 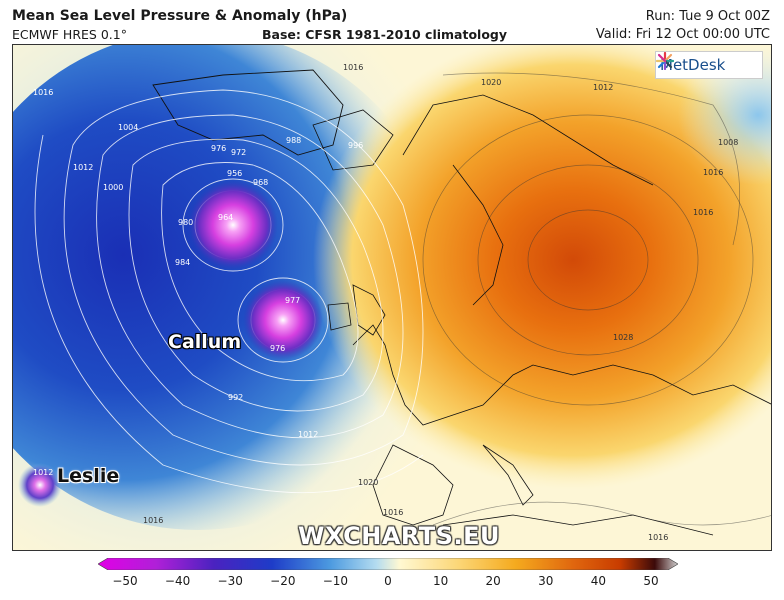 I want to click on italy-coast, so click(x=508, y=475).